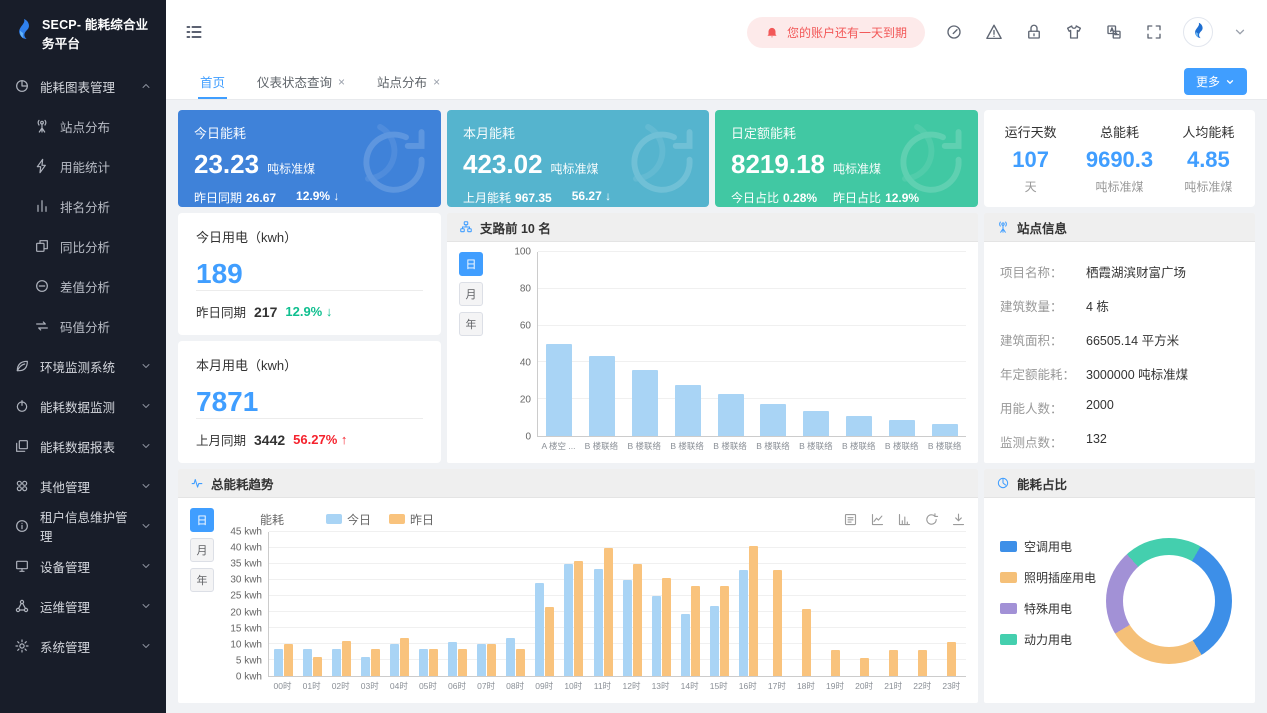 The height and width of the screenshot is (713, 1267). What do you see at coordinates (318, 666) in the screenshot?
I see `bar-昨日-01时` at bounding box center [318, 666].